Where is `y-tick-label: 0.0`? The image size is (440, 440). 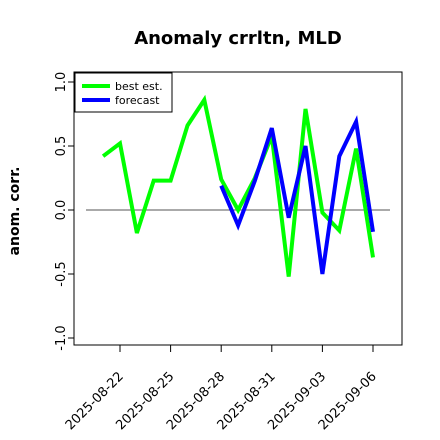
y-tick-label: 0.0 is located at coordinates (61, 210).